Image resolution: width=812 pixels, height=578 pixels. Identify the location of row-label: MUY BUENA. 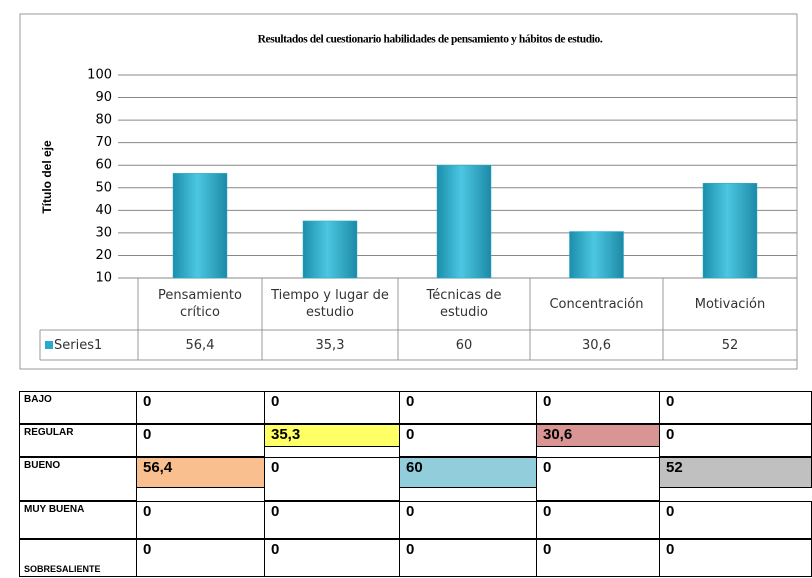
(78, 520).